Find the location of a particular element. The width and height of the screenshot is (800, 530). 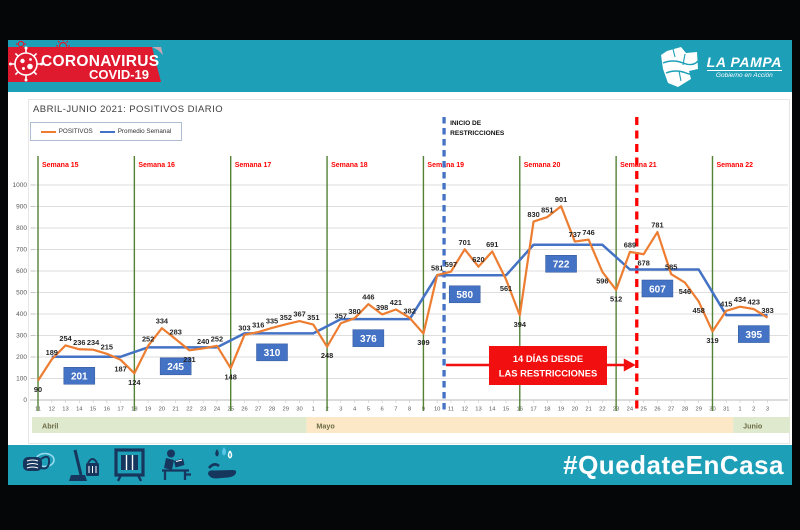

coronavirus-banner: CORONAVIRUS COVID-19 is located at coordinates (85, 61).